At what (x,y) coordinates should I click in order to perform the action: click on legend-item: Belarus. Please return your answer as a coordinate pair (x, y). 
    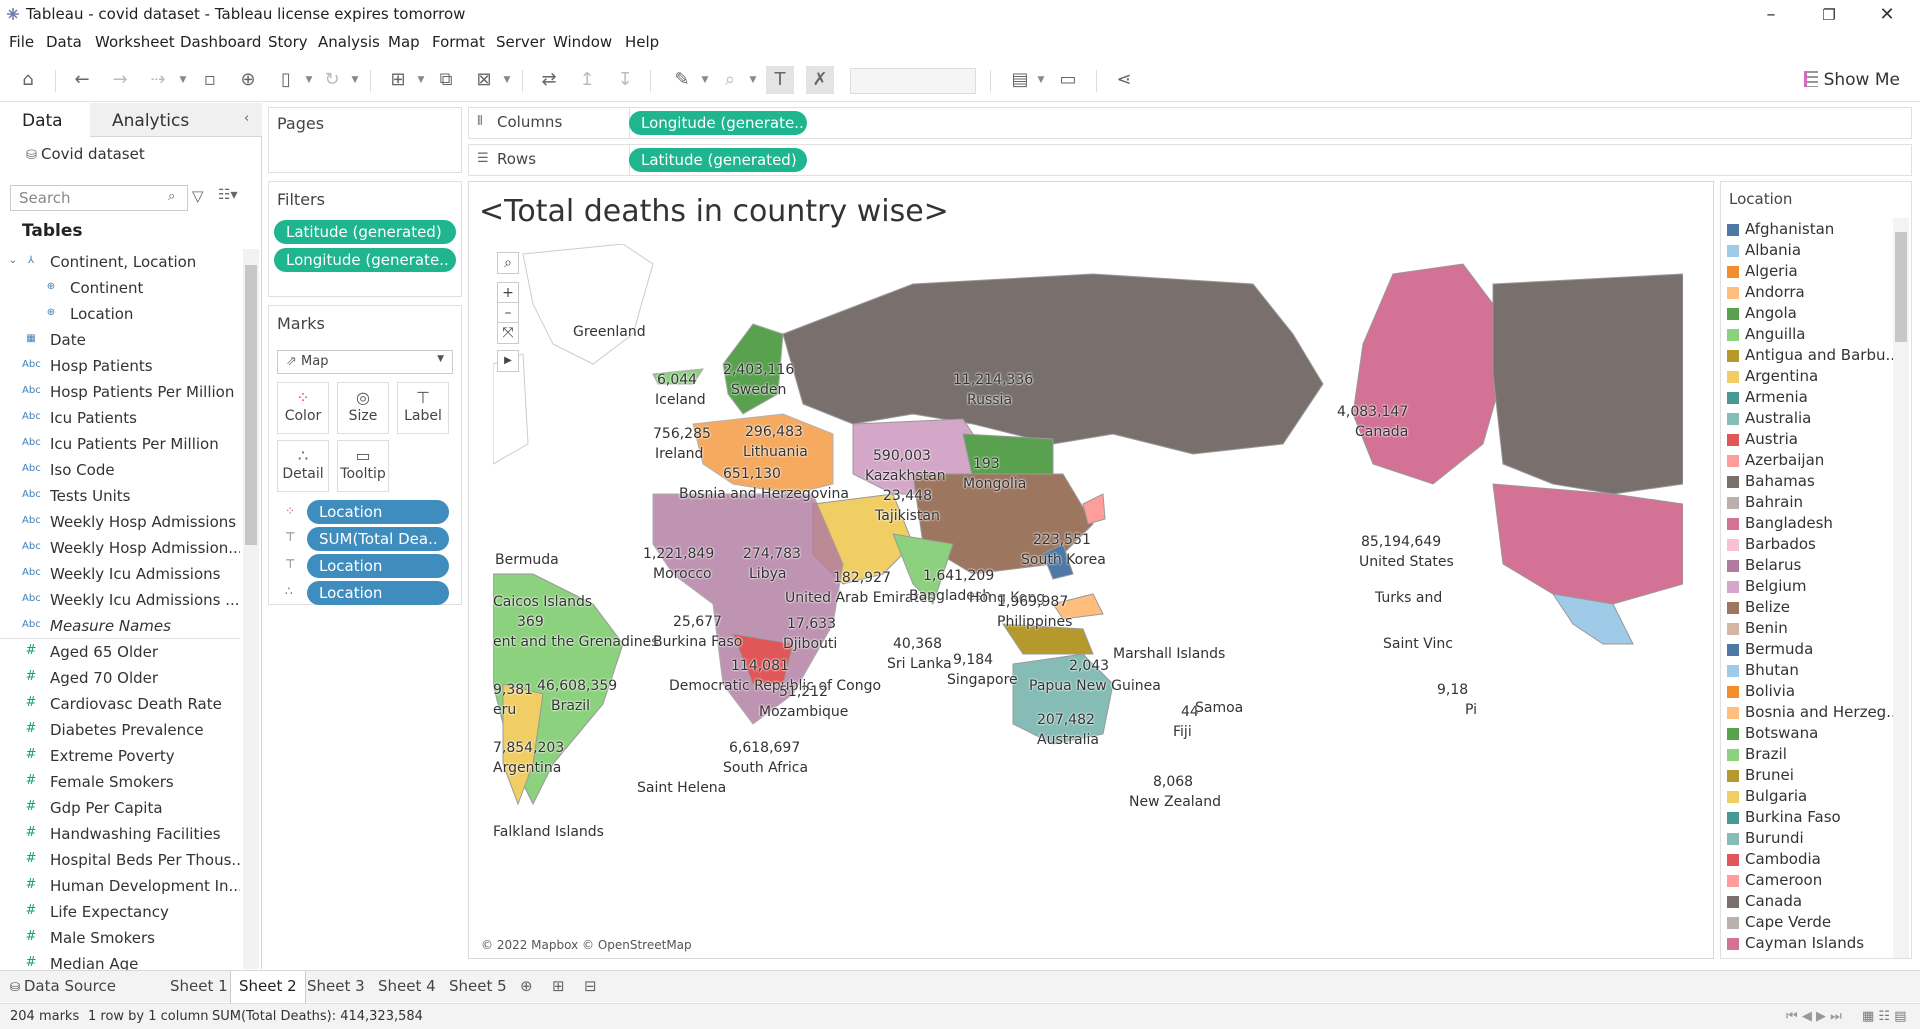
    Looking at the image, I should click on (1812, 566).